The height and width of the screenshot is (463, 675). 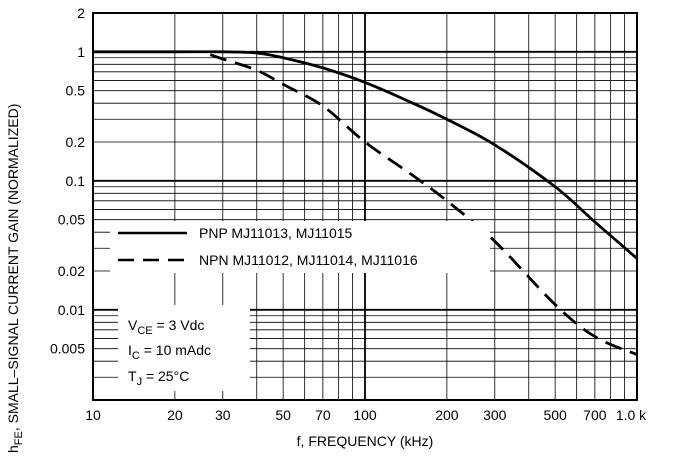 What do you see at coordinates (76, 91) in the screenshot?
I see `y-tick-label: 0.5` at bounding box center [76, 91].